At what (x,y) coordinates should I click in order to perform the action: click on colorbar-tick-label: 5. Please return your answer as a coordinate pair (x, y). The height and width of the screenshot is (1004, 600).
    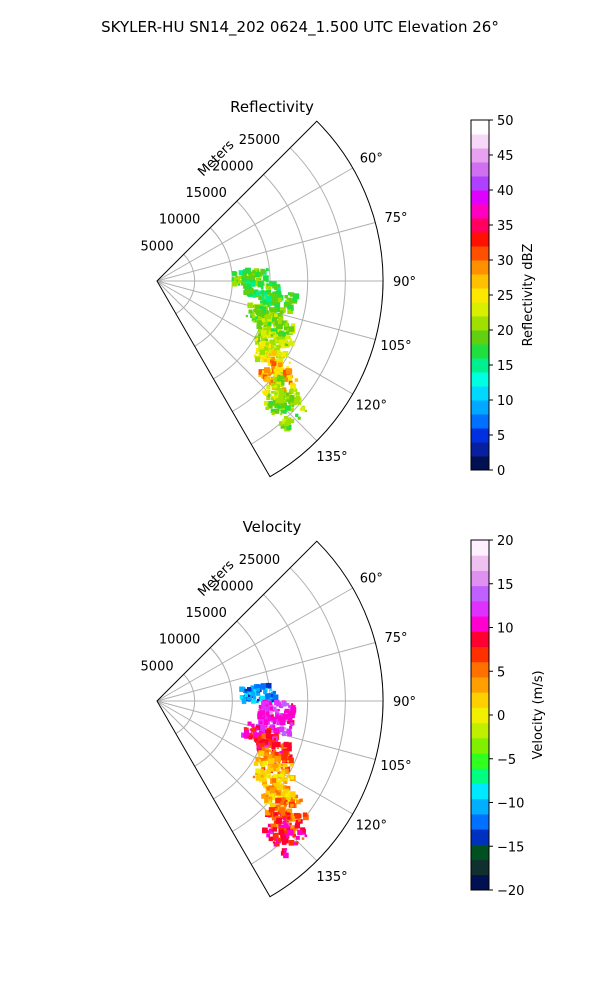
    Looking at the image, I should click on (501, 672).